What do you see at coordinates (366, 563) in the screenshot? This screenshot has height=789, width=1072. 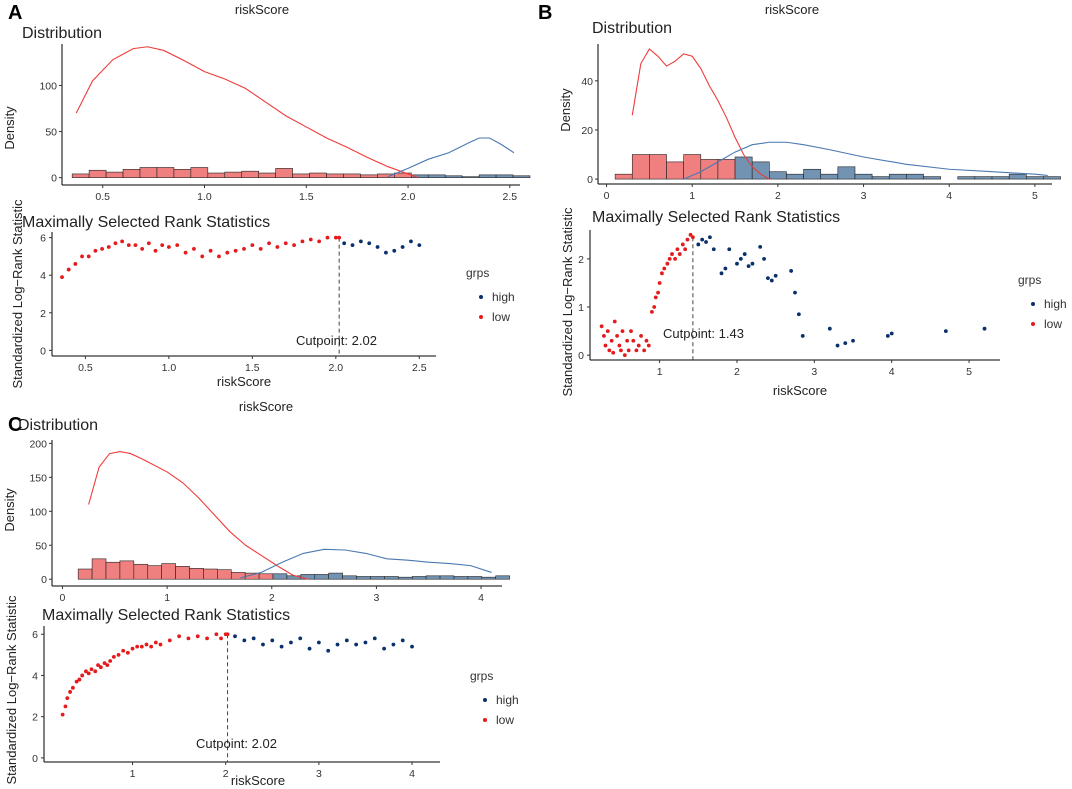 I see `high-density-curve` at bounding box center [366, 563].